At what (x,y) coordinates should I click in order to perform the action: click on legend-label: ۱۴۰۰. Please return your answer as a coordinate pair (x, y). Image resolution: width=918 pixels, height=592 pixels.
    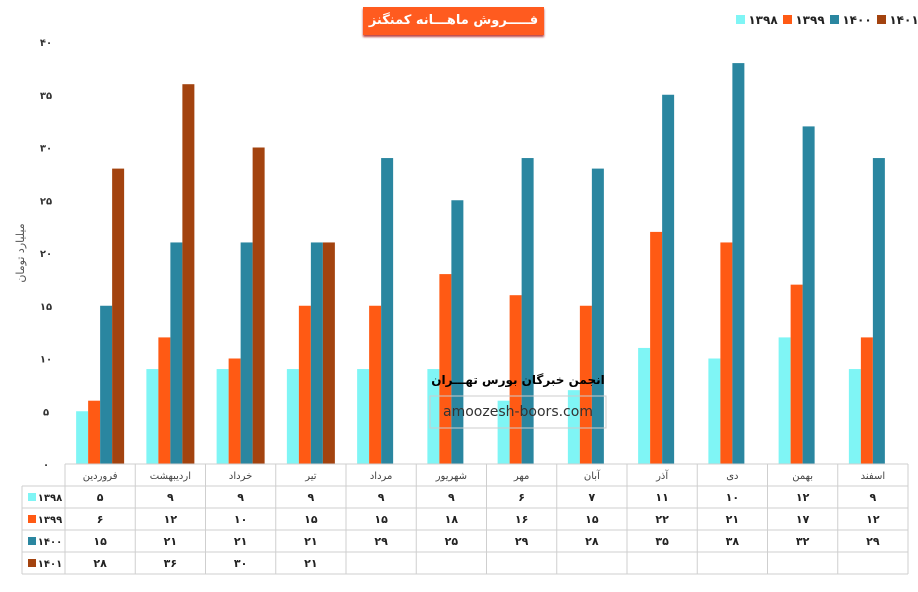
    Looking at the image, I should click on (856, 20).